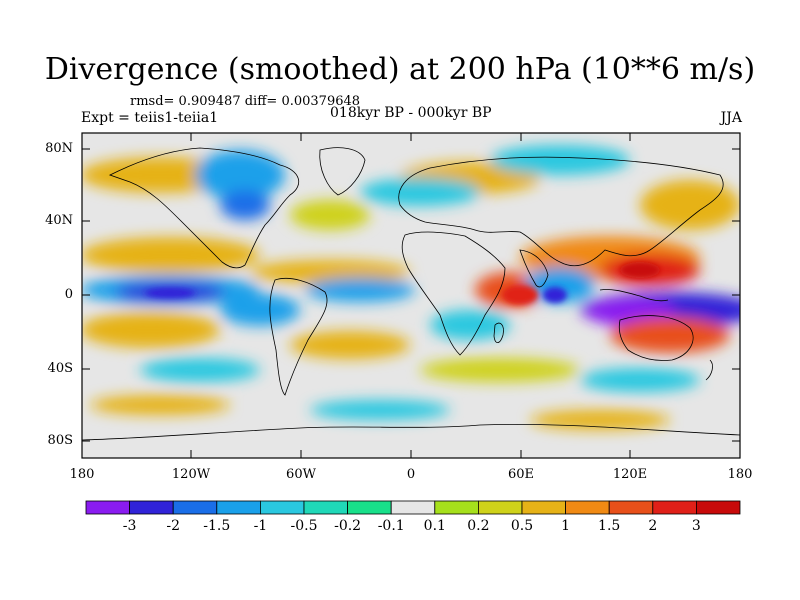 The width and height of the screenshot is (800, 600). I want to click on lat-label-equator: 0, so click(68, 294).